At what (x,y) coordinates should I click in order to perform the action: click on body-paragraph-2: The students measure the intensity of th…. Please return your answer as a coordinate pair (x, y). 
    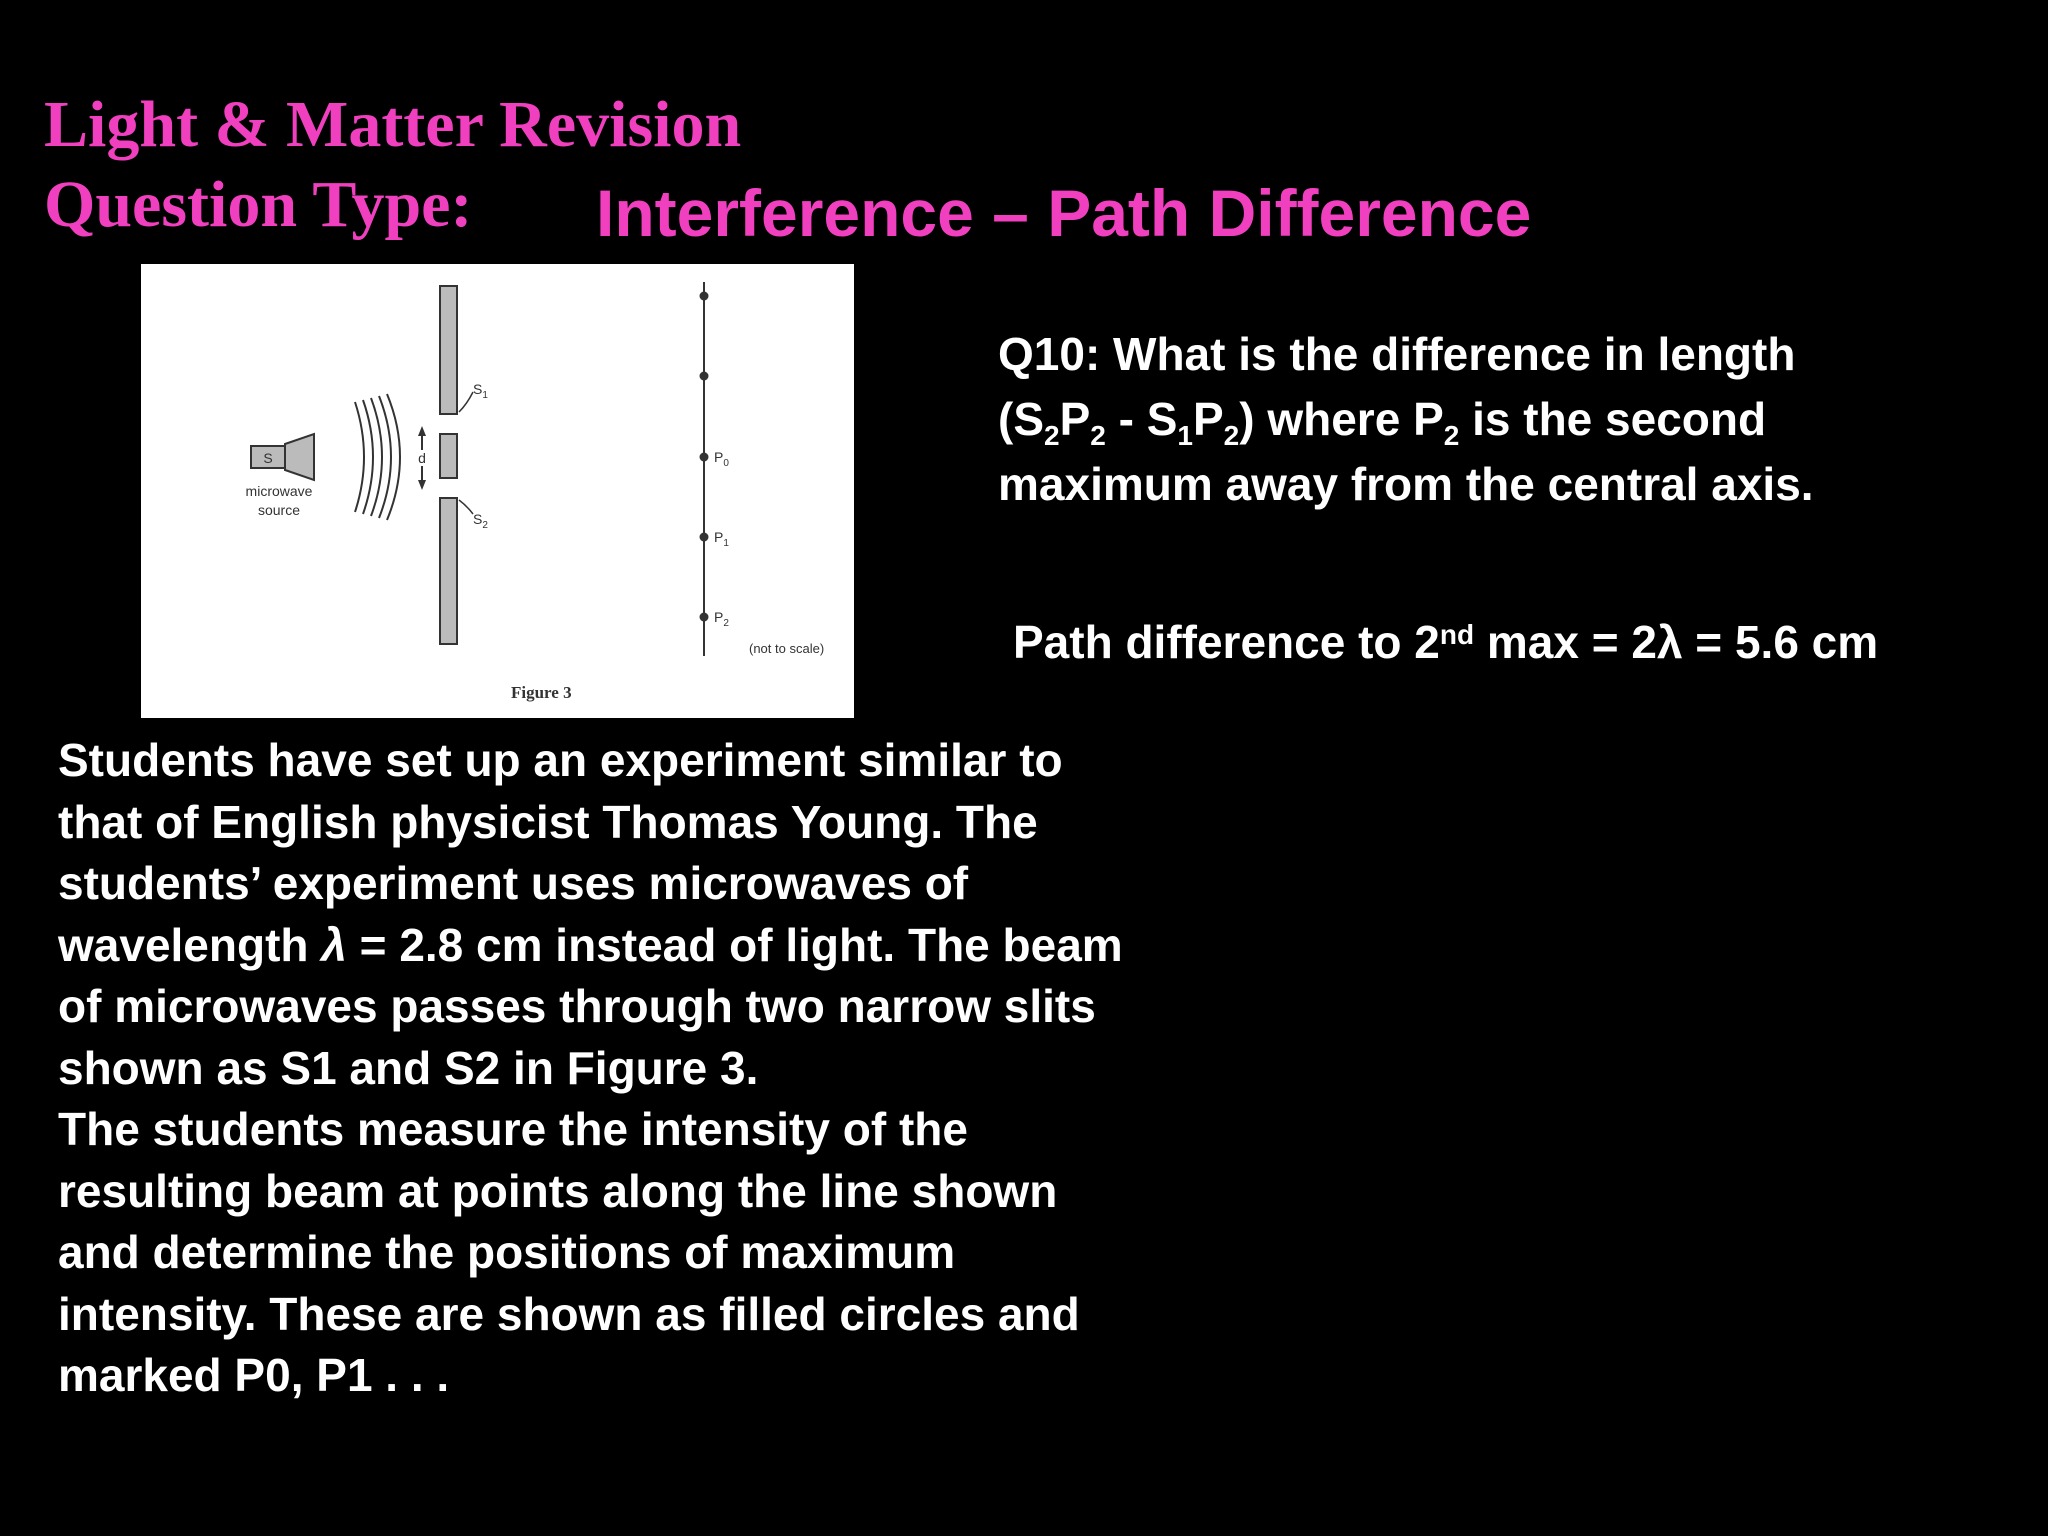
    Looking at the image, I should click on (569, 1252).